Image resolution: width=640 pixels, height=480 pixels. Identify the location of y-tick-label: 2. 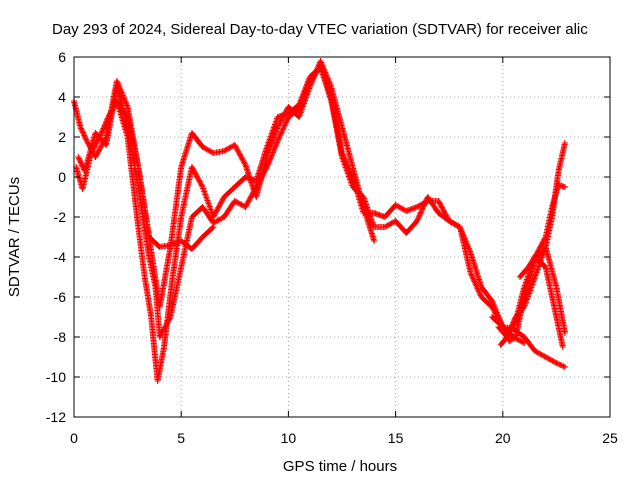
(62, 137).